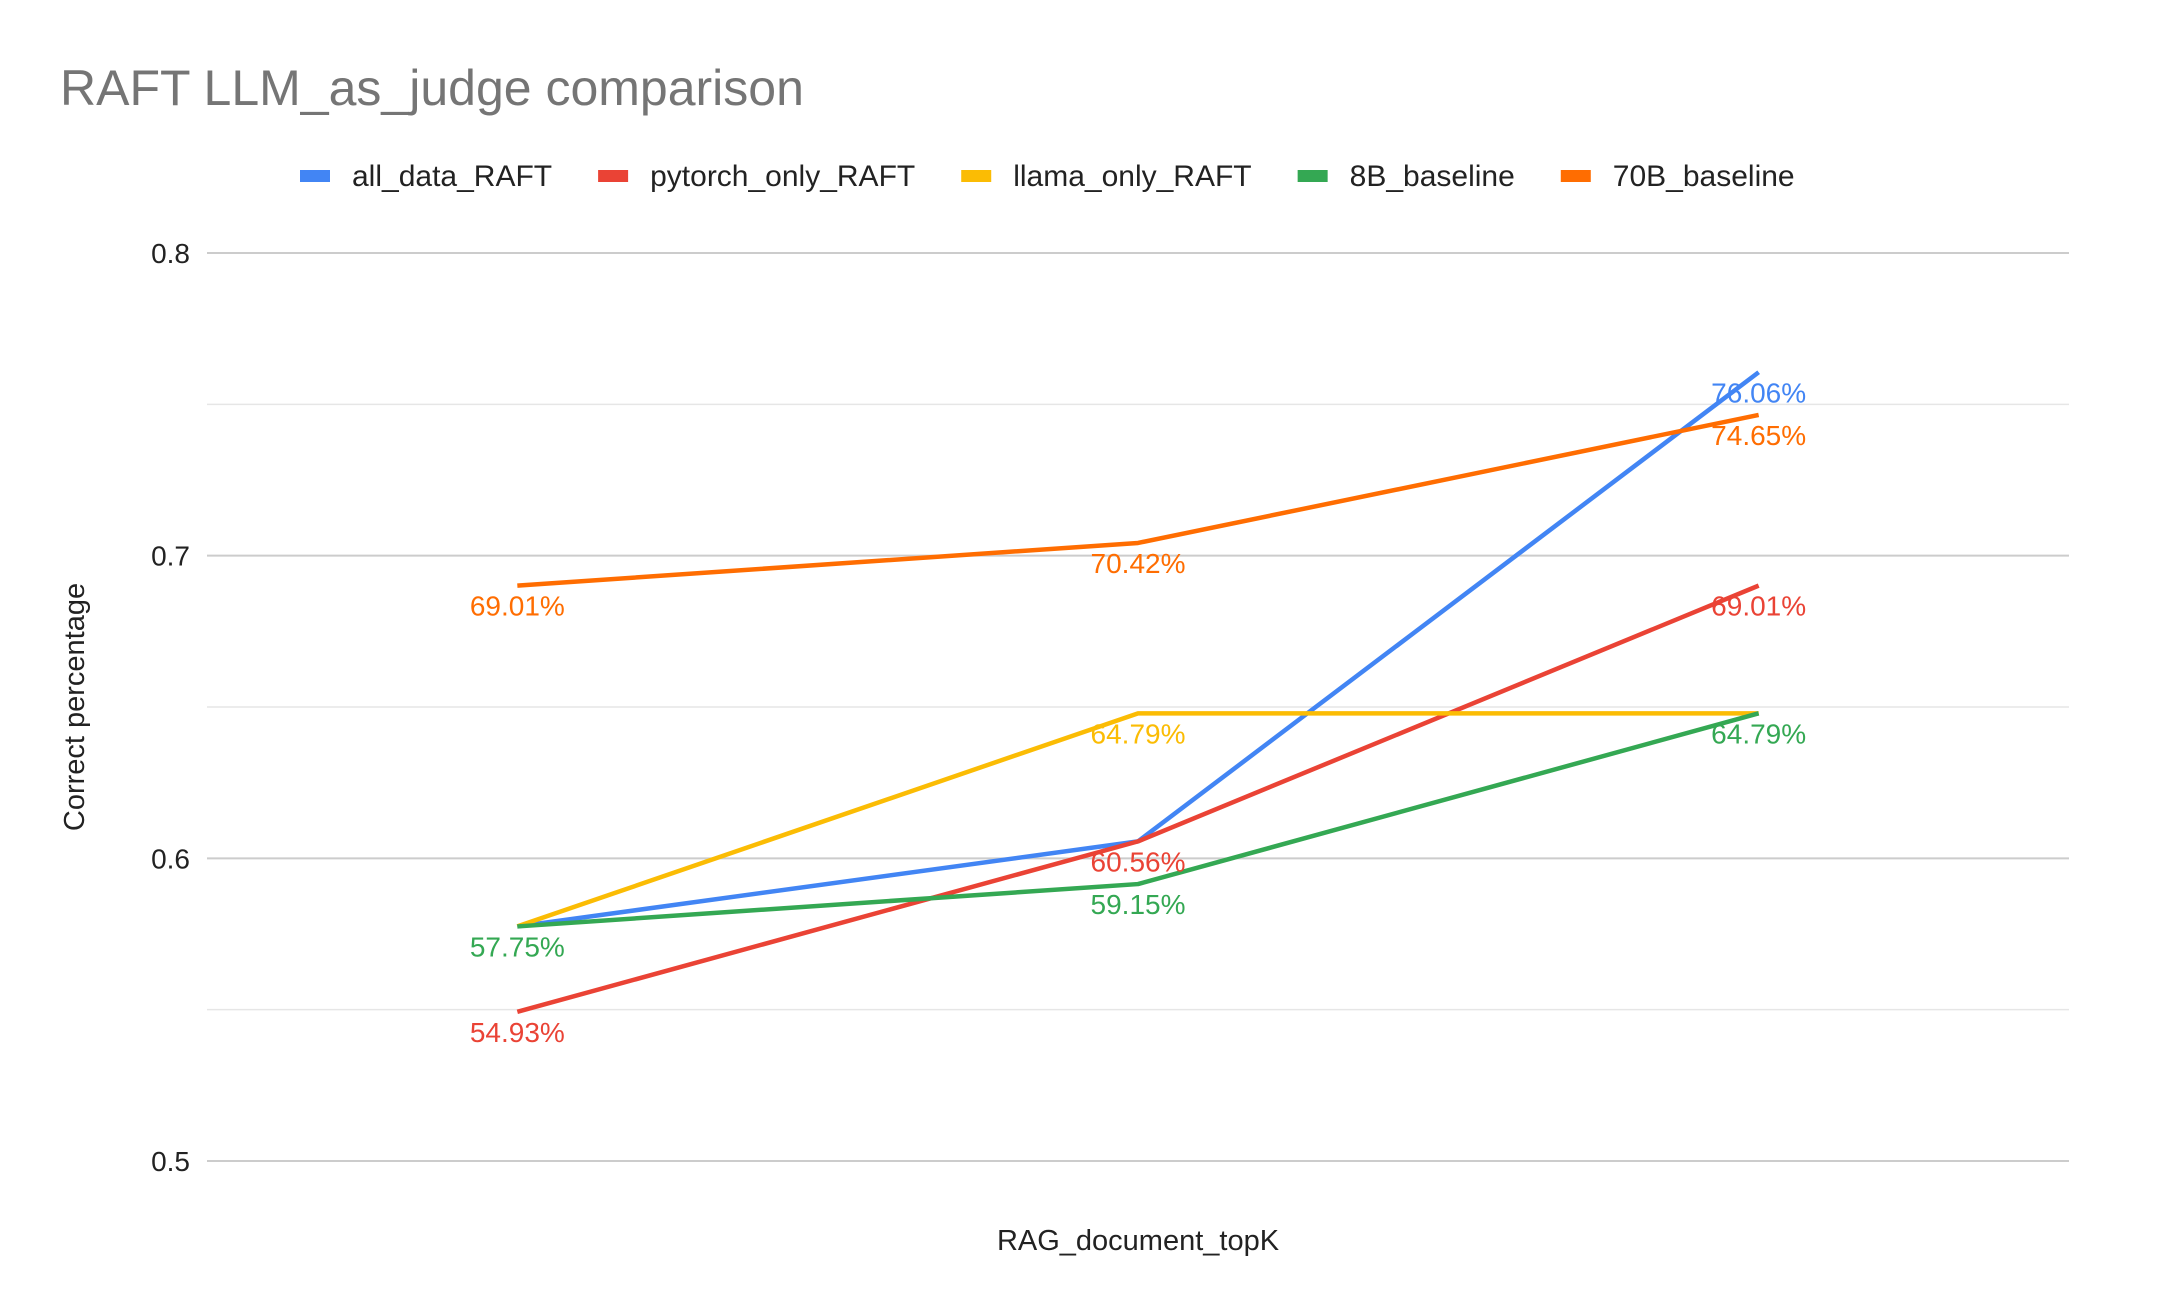  Describe the element at coordinates (170, 858) in the screenshot. I see `y-tick-label: 0.6` at that location.